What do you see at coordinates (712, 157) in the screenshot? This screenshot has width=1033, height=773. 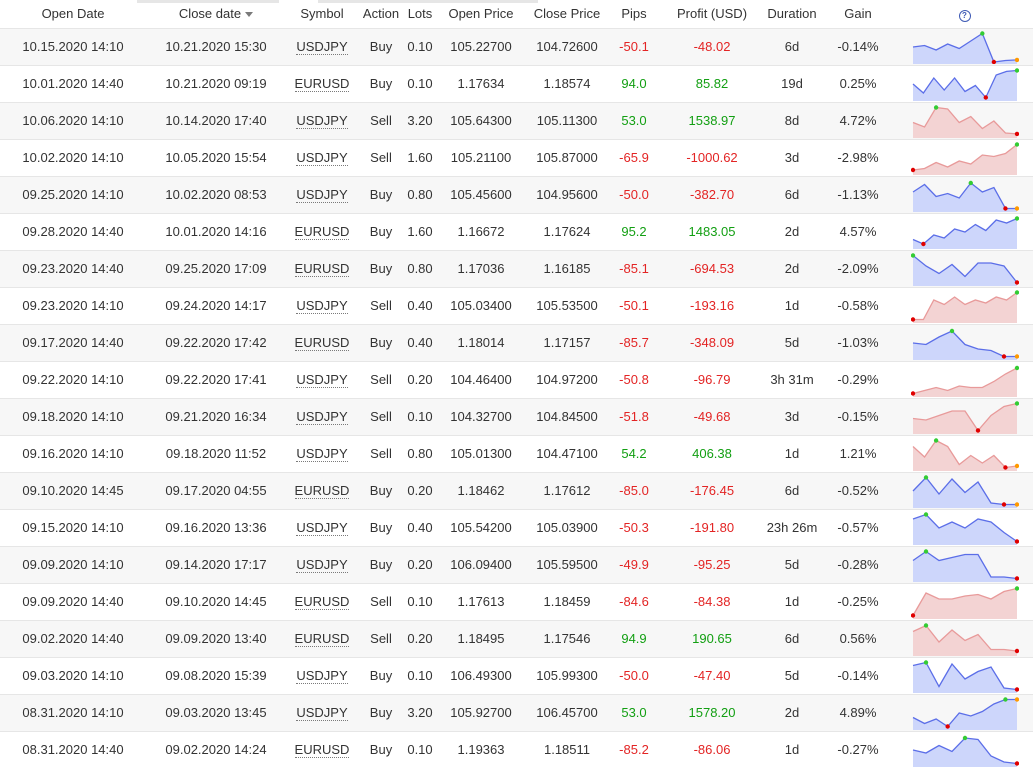 I see `profit-value: -1000.62` at bounding box center [712, 157].